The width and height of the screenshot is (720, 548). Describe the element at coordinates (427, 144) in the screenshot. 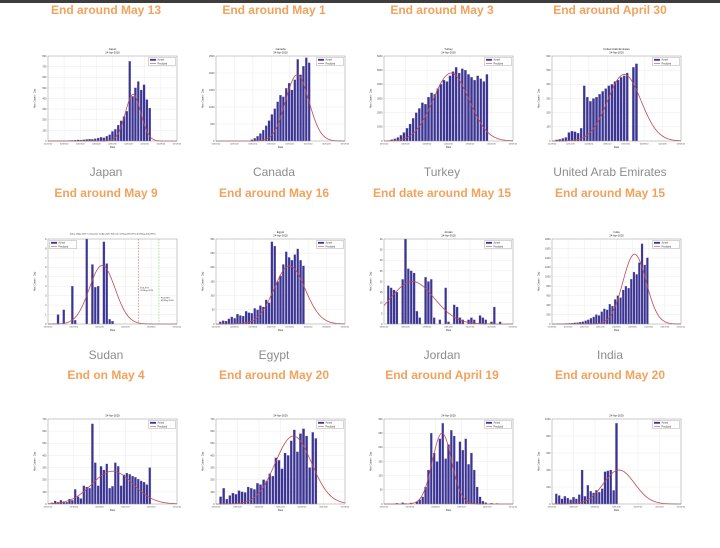

I see `svg-text: 04/08/20` at that location.